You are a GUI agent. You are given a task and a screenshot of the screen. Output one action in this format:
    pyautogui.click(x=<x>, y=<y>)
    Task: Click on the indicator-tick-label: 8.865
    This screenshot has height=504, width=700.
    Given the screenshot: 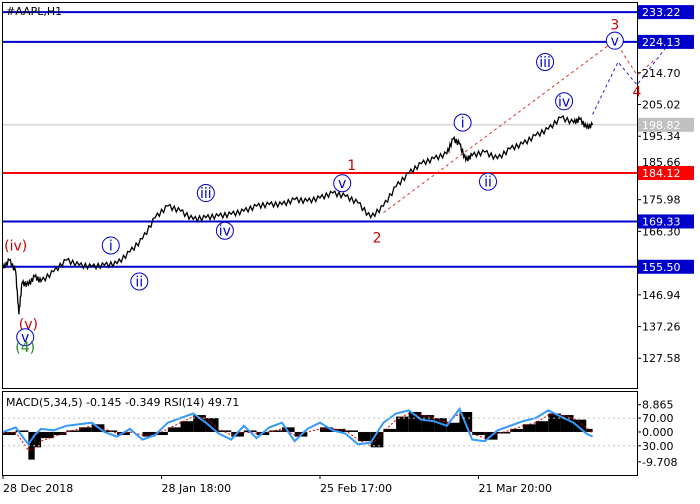 What is the action you would take?
    pyautogui.click(x=658, y=405)
    